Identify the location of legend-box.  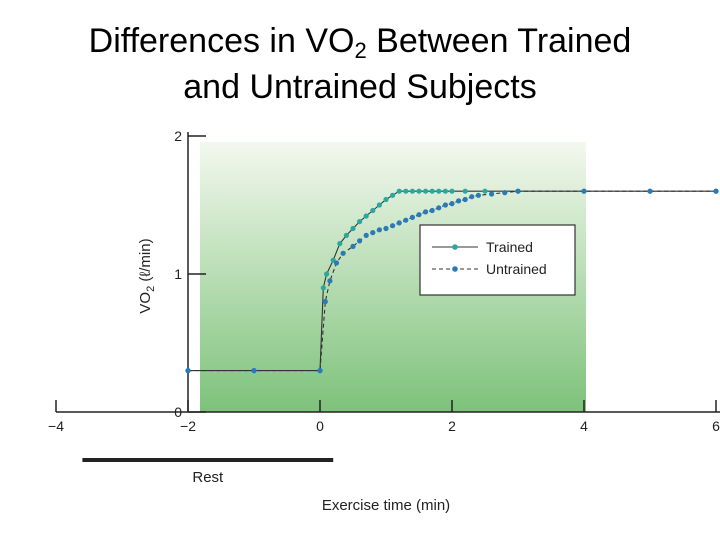
(497, 260).